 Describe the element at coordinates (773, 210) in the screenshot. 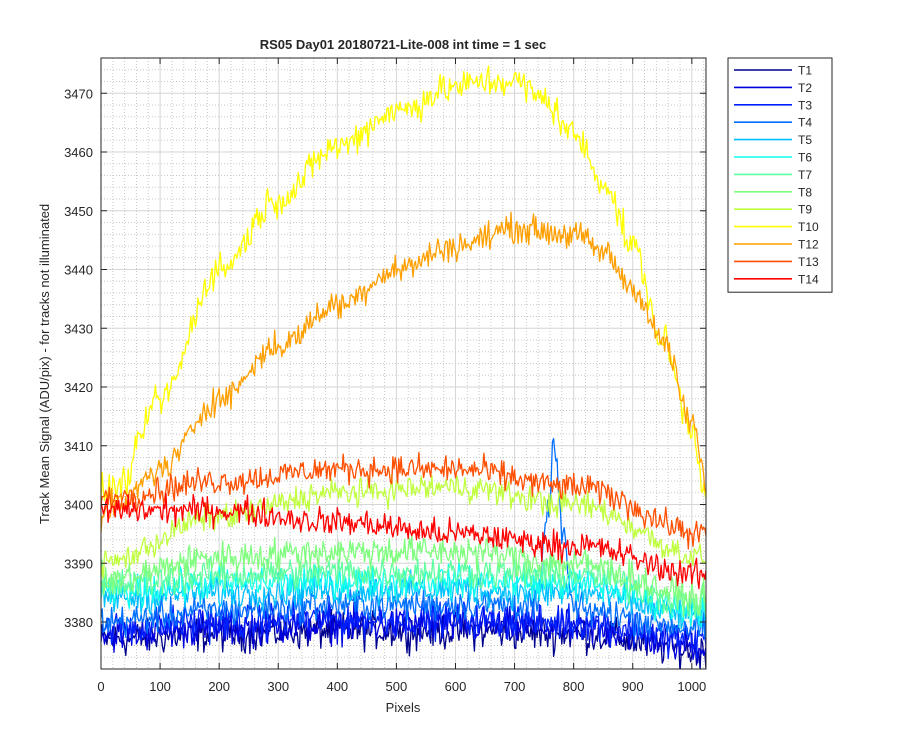

I see `legend-item-t9: T9` at that location.